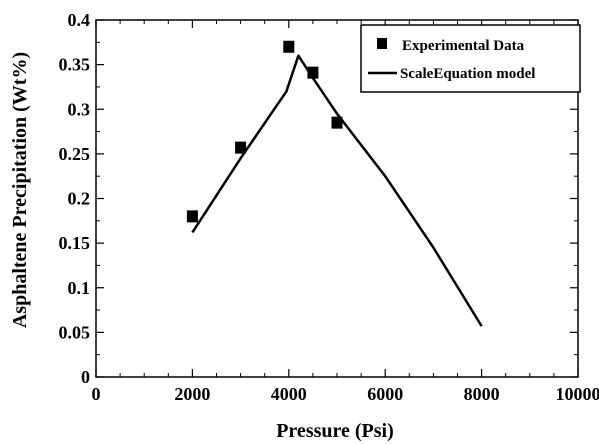 The width and height of the screenshot is (599, 444). Describe the element at coordinates (463, 46) in the screenshot. I see `legend-label-experimental-data: Experimental Data` at that location.